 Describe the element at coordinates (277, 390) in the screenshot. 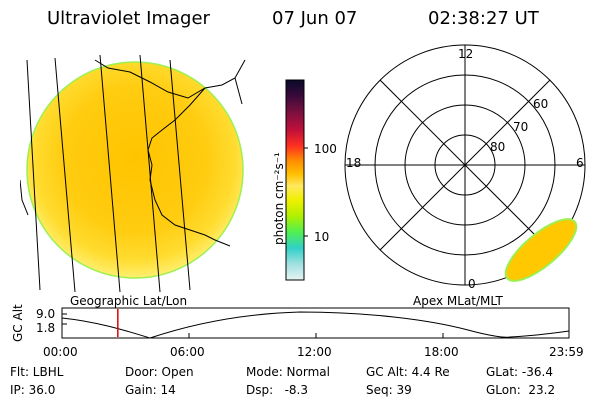

I see `dsp-info: Dsp: -8.3` at that location.